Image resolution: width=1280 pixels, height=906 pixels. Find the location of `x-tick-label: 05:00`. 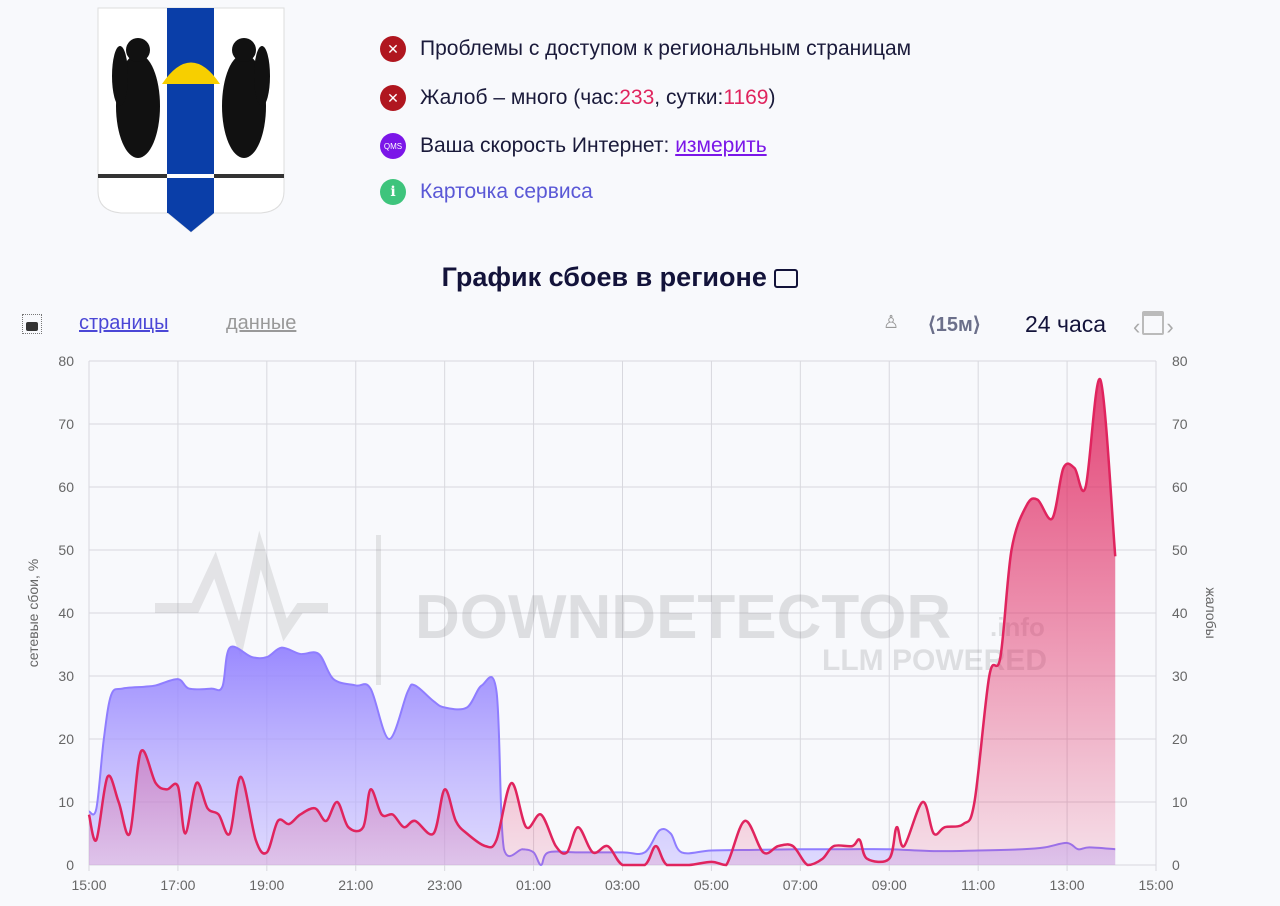

x-tick-label: 05:00 is located at coordinates (711, 885).